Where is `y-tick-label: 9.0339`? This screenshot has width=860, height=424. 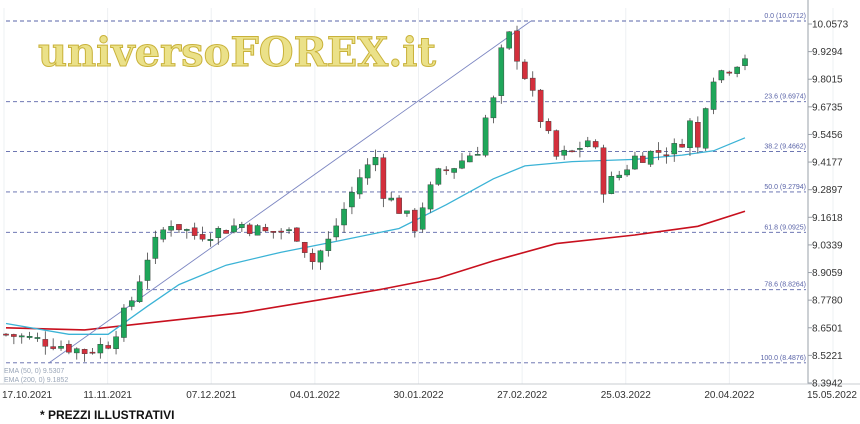
y-tick-label: 9.0339 is located at coordinates (827, 245).